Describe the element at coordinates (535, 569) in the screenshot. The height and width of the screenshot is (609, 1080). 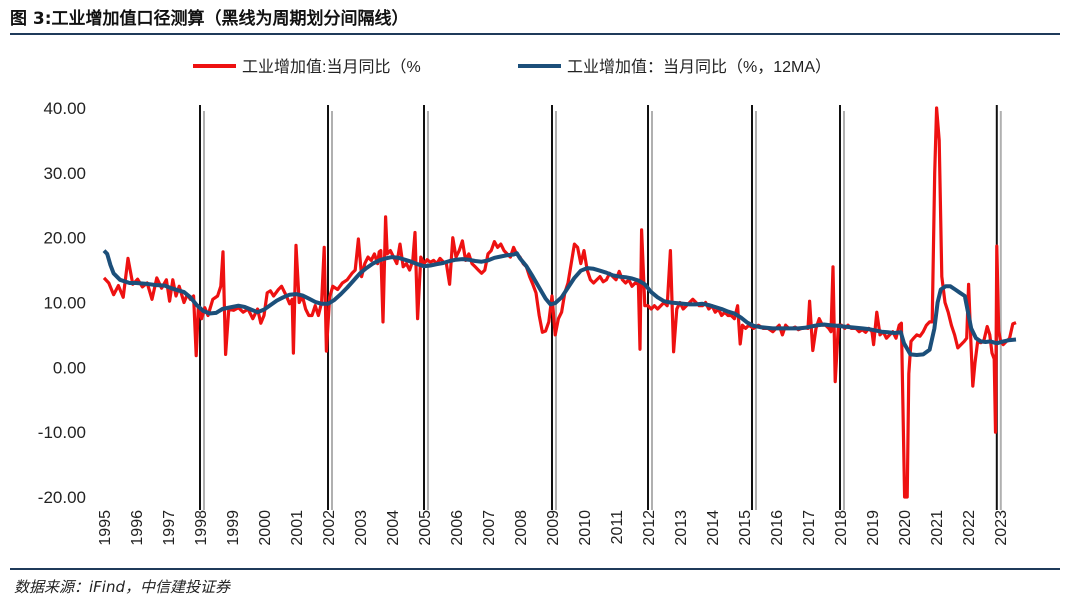
I see `bottom-rule` at that location.